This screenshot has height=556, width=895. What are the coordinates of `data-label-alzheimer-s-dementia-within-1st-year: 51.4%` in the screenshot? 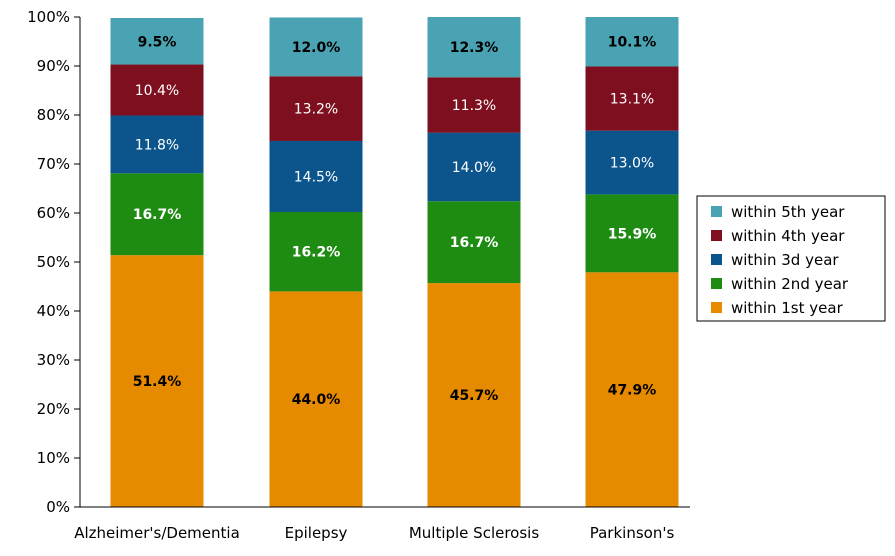 It's located at (157, 382).